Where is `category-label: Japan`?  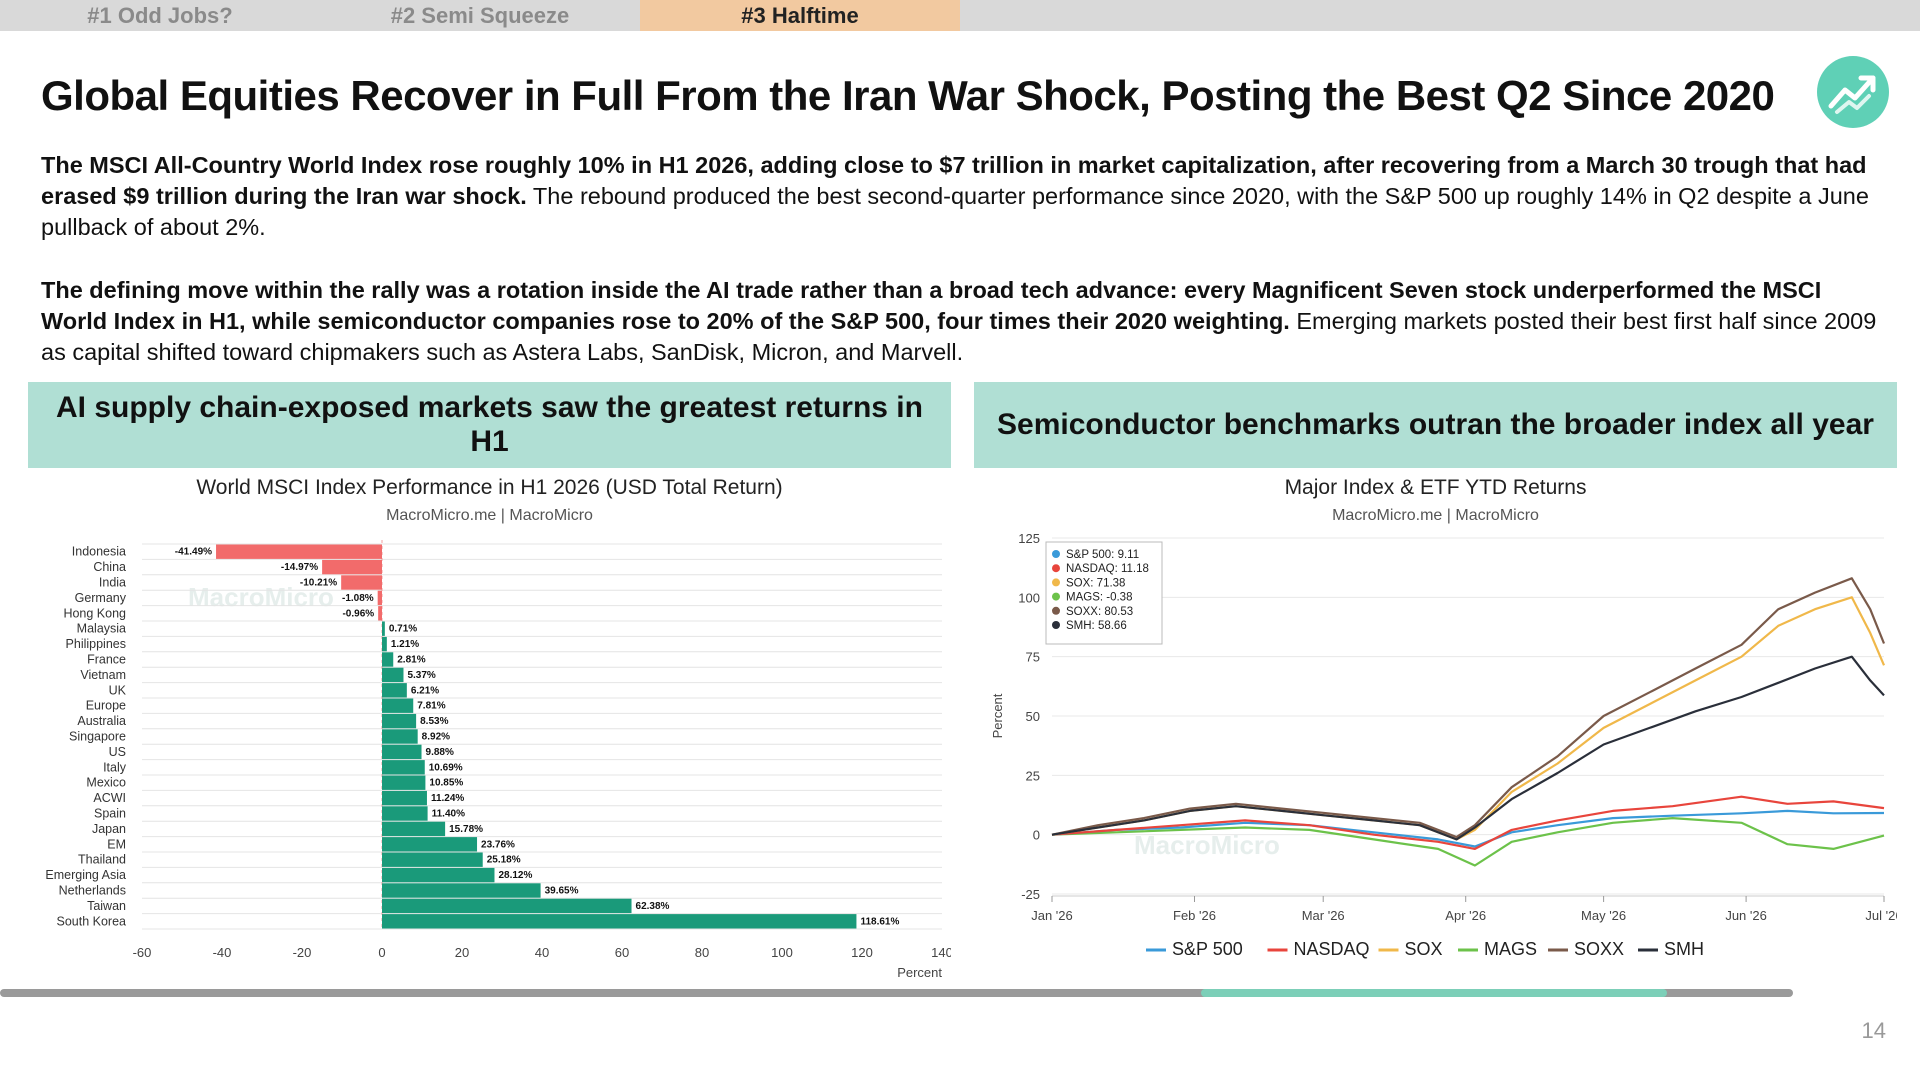 category-label: Japan is located at coordinates (109, 829).